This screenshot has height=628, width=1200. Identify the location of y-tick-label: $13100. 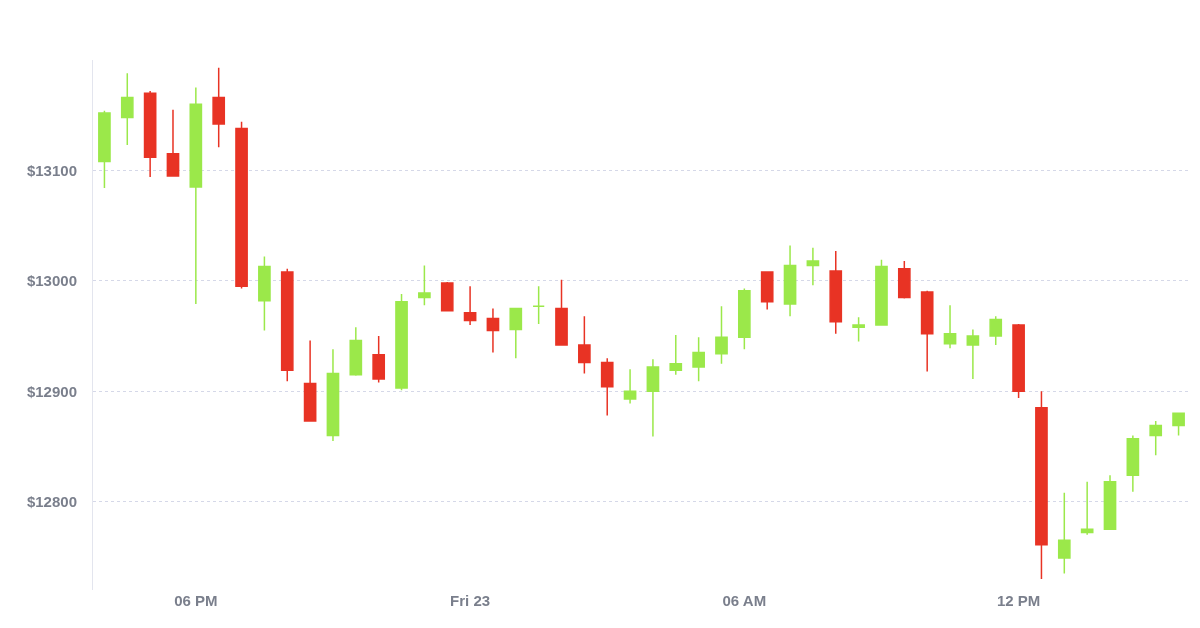
(51, 170).